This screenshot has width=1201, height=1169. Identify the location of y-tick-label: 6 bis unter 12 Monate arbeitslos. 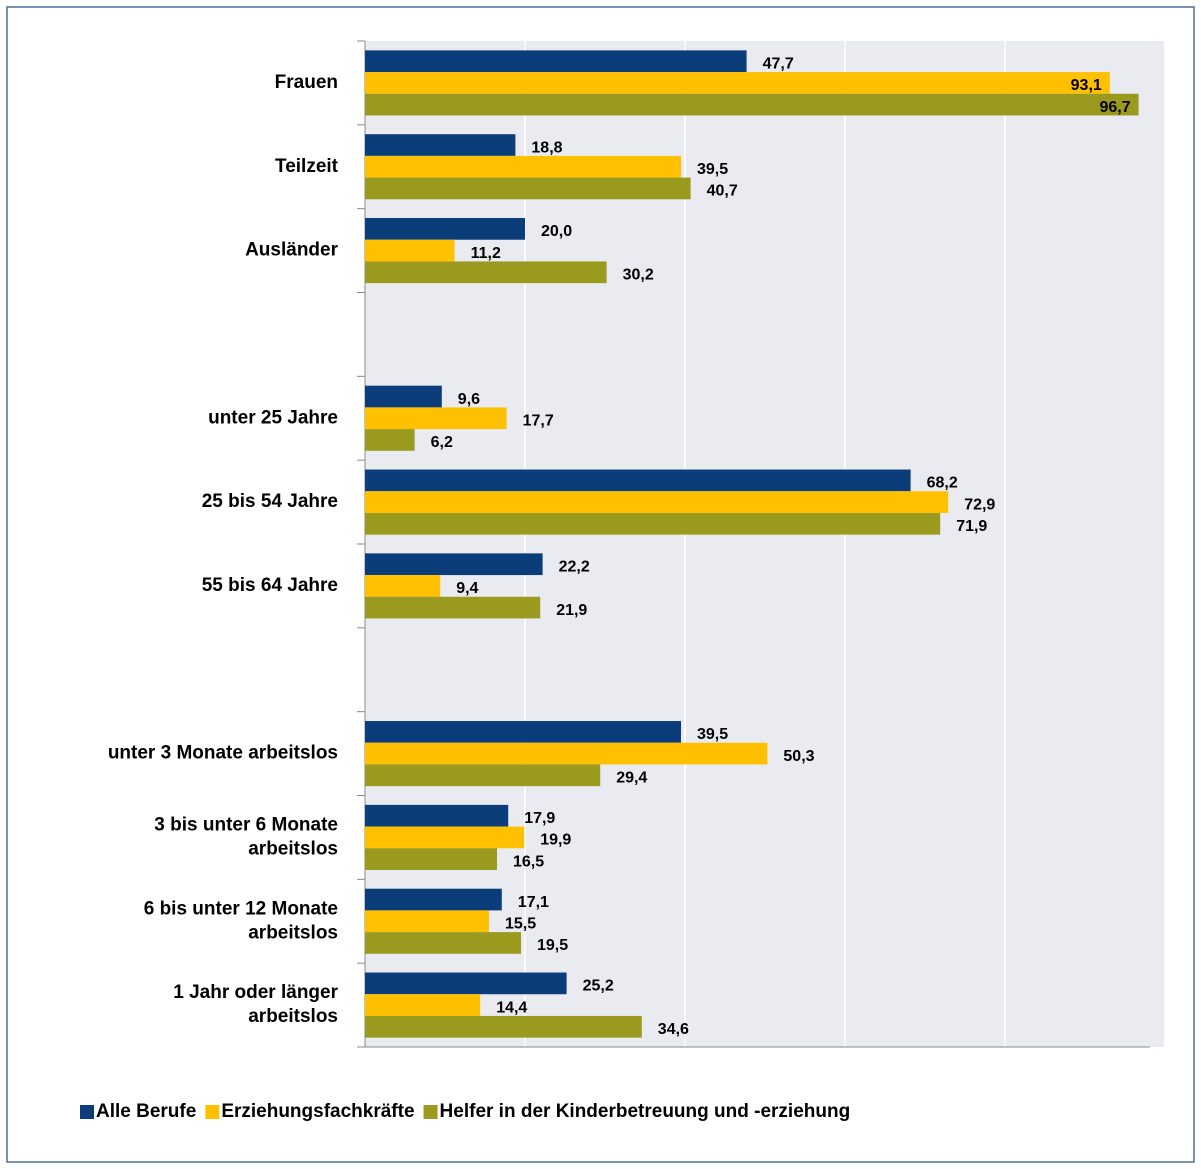
(241, 920).